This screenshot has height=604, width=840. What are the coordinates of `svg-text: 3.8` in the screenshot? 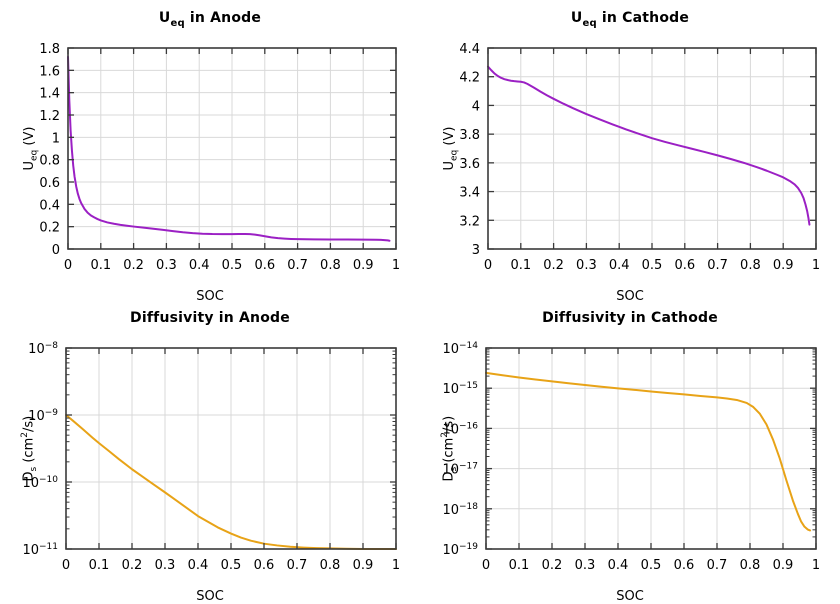 It's located at (469, 135).